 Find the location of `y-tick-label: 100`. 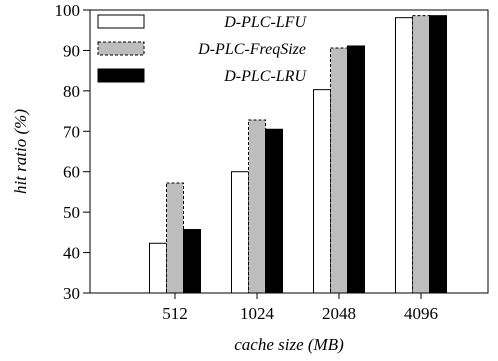

y-tick-label: 100 is located at coordinates (68, 10).